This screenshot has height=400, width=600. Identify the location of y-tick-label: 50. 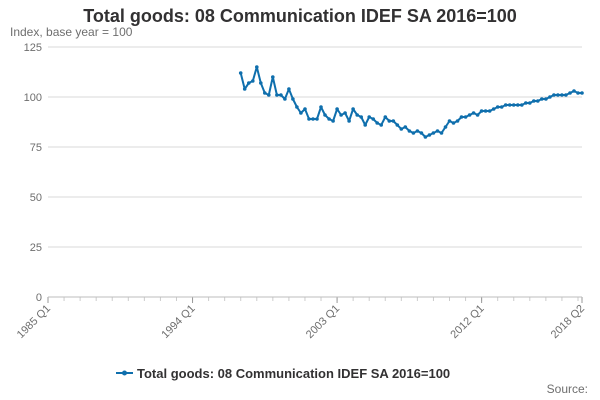
(36, 198).